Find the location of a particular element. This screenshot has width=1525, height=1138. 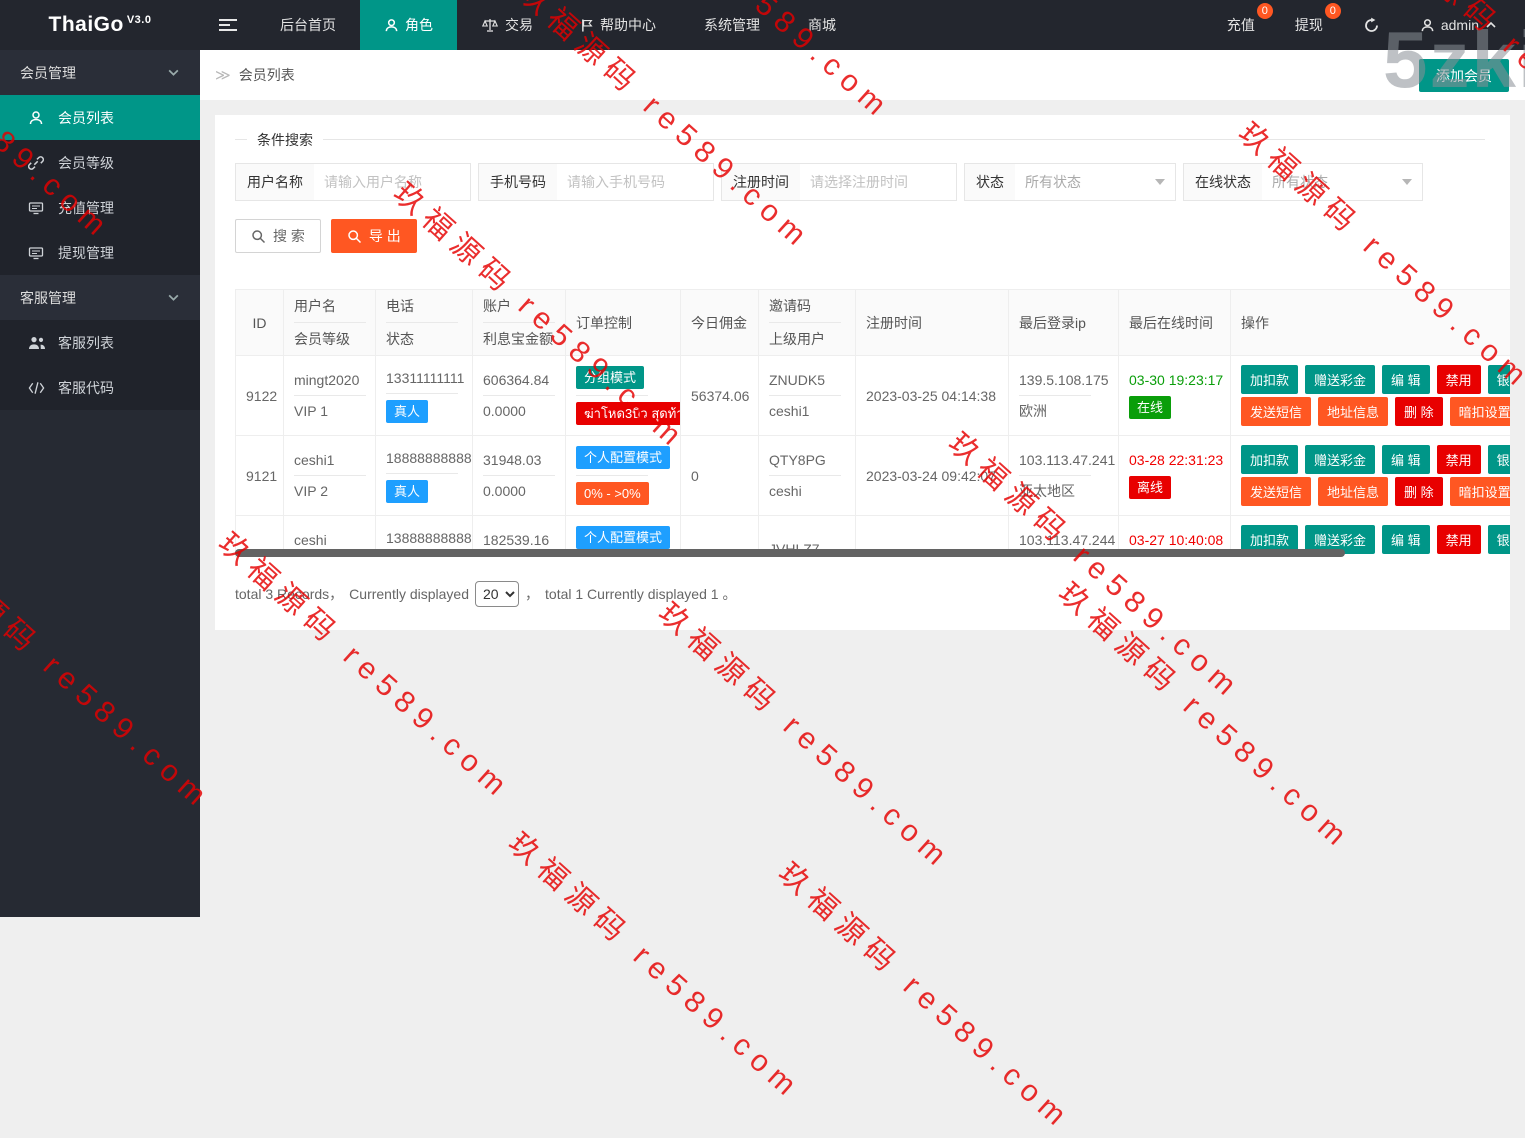

online-status-badge: 在线 is located at coordinates (1150, 407).